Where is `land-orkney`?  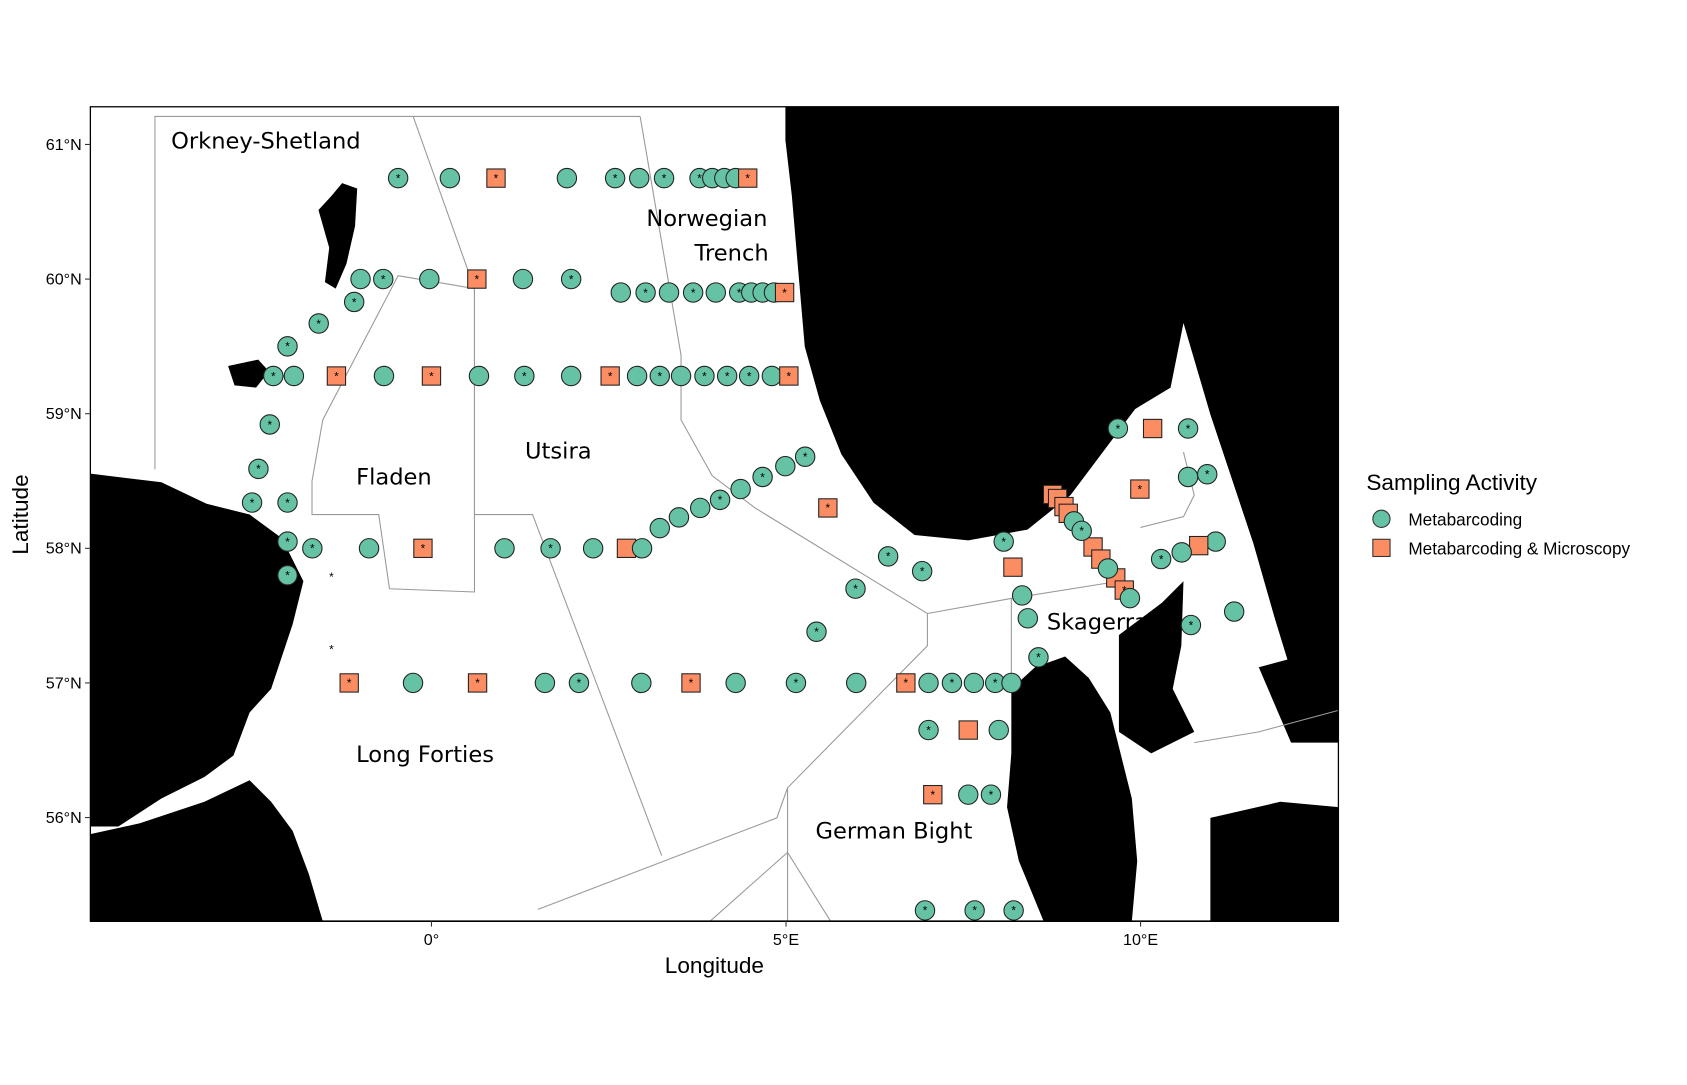 land-orkney is located at coordinates (248, 373).